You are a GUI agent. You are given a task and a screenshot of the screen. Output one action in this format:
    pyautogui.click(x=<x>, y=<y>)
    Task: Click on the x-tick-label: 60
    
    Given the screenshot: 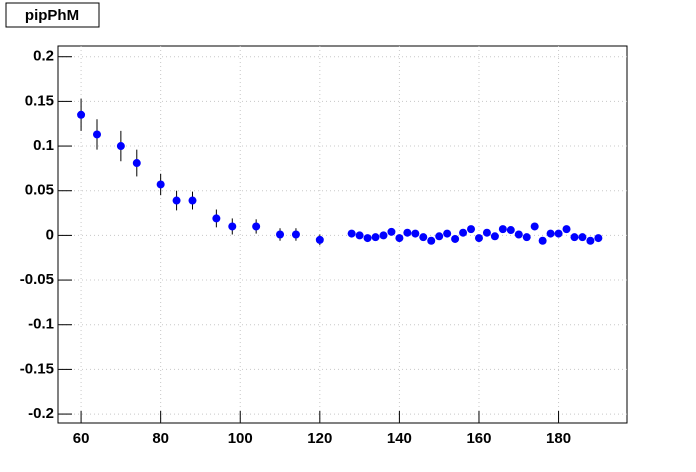 What is the action you would take?
    pyautogui.click(x=81, y=438)
    